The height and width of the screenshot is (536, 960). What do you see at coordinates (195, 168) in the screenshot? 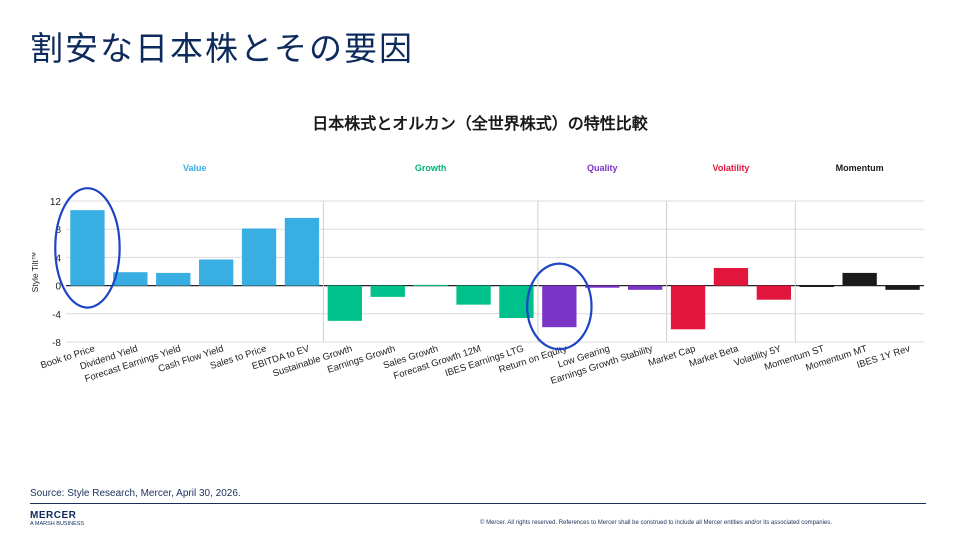
I see `group-label: Value` at bounding box center [195, 168].